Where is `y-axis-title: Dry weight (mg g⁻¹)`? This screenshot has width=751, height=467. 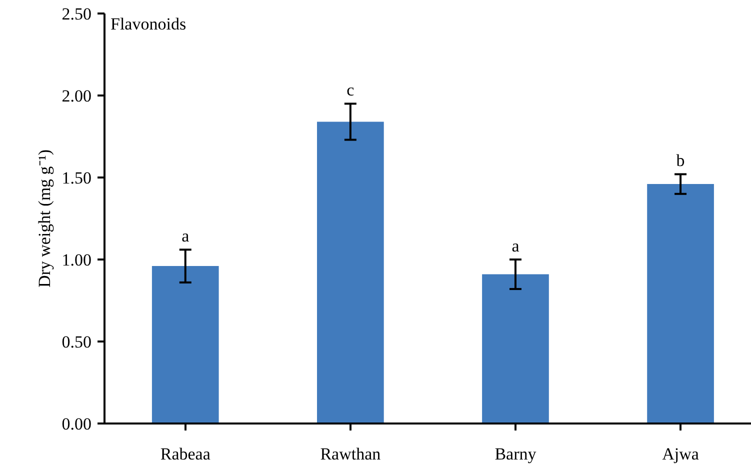 y-axis-title: Dry weight (mg g⁻¹) is located at coordinates (44, 218).